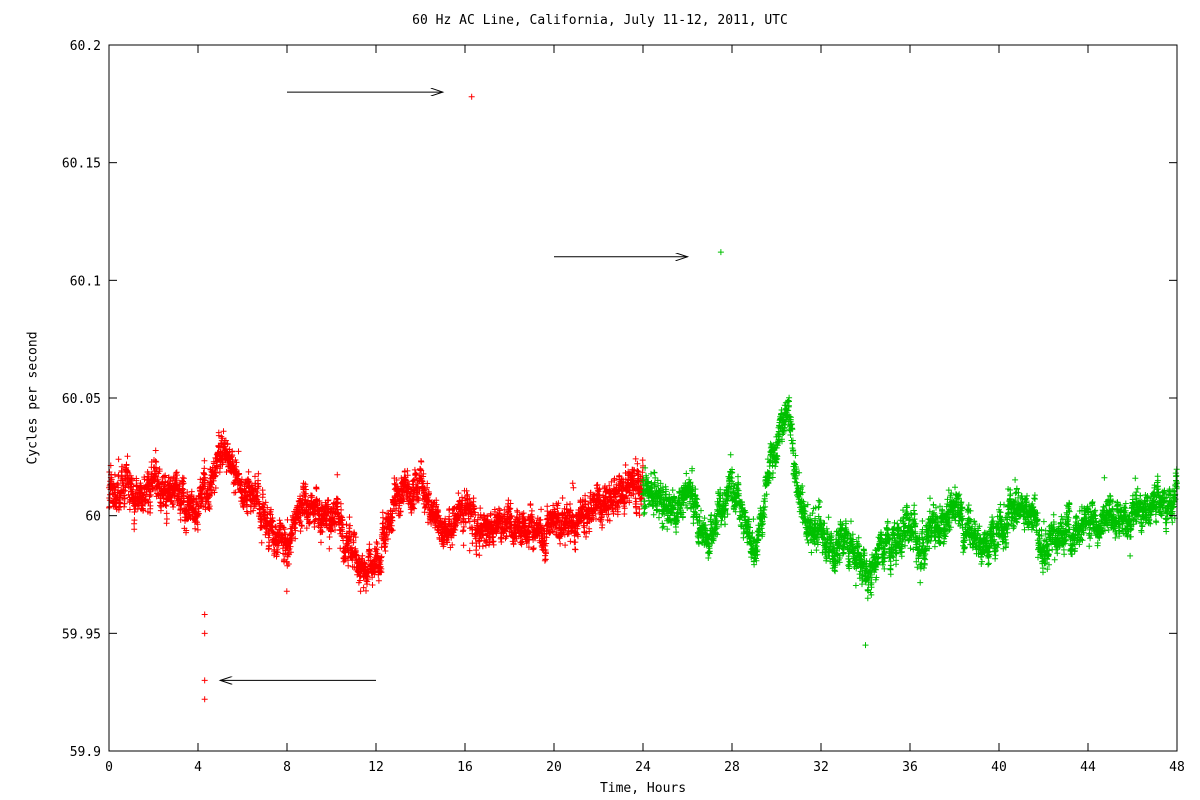  I want to click on y-tick-label: 60.1, so click(85, 281).